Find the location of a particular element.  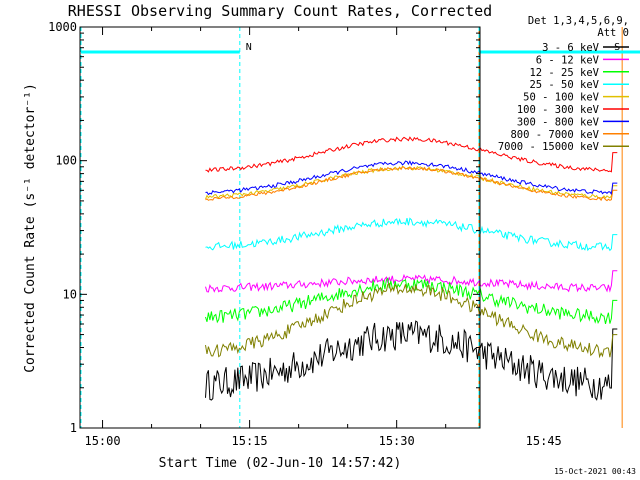

legend-header-attenuator: Att 0 is located at coordinates (613, 33).